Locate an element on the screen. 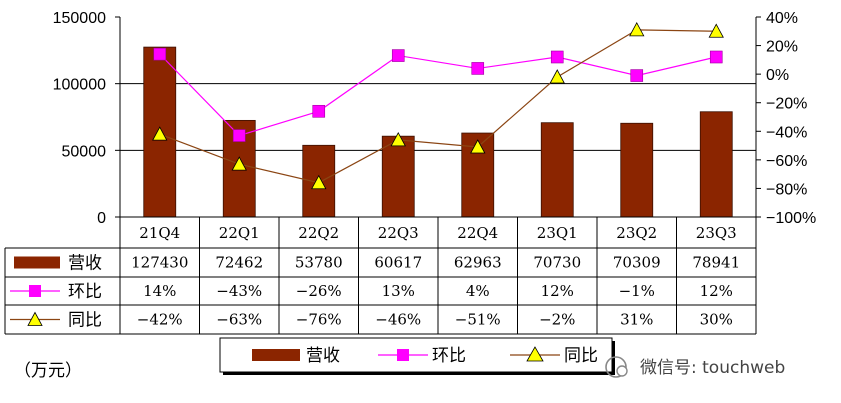 This screenshot has width=841, height=403. table-cell: 31% is located at coordinates (636, 320).